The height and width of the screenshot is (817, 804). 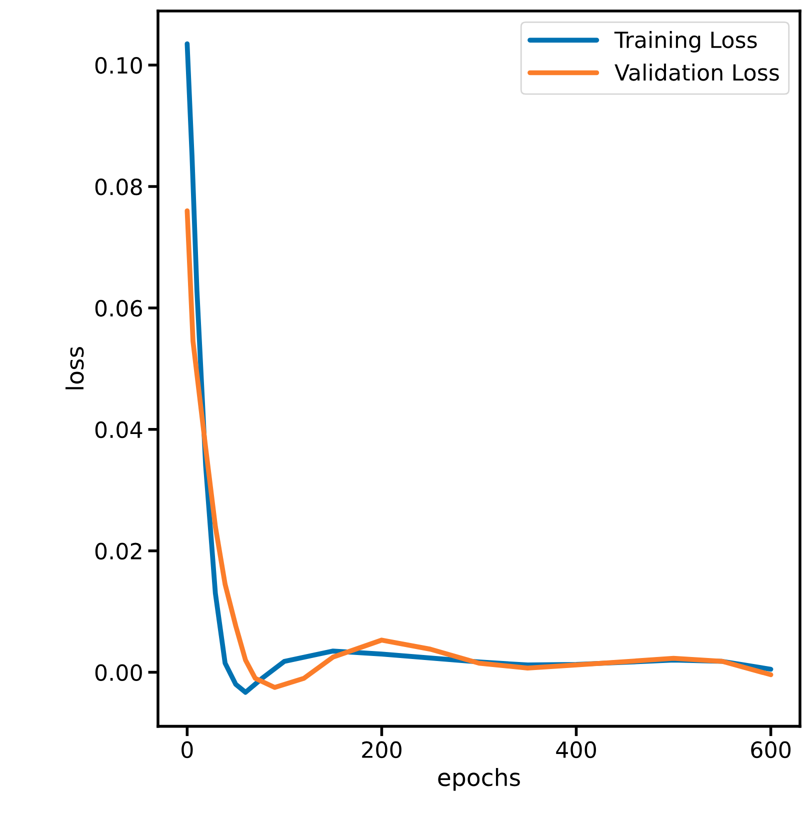 I want to click on legend-label: Training Loss, so click(x=685, y=42).